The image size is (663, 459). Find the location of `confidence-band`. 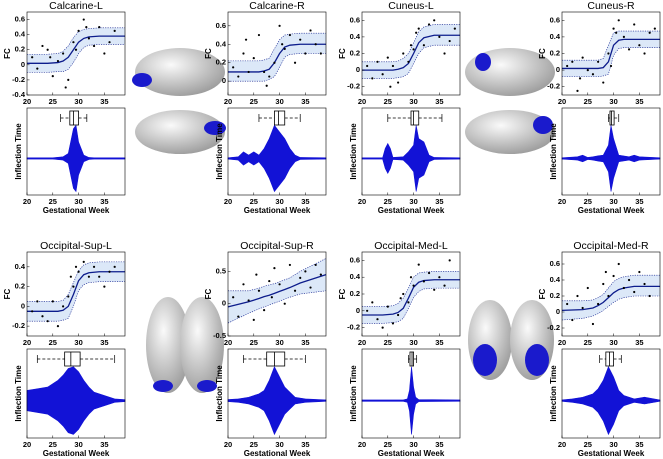

confidence-band is located at coordinates (611, 297).